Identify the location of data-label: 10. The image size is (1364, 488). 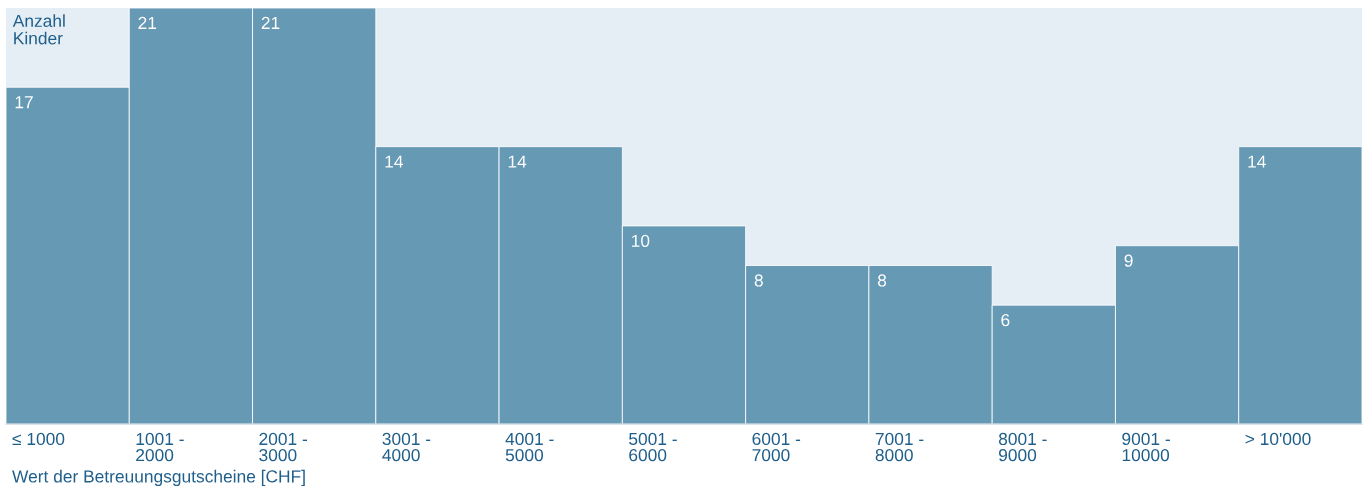
(641, 240).